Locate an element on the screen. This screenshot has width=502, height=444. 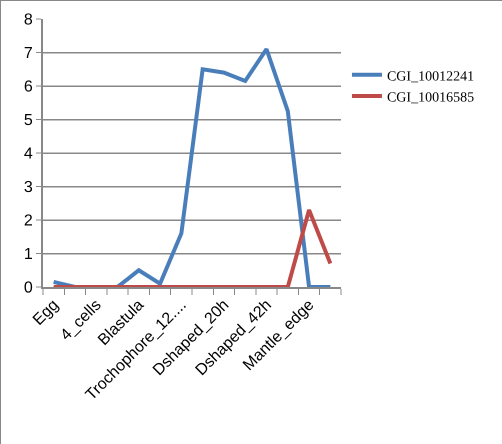
y-tick-label: 6 is located at coordinates (28, 87).